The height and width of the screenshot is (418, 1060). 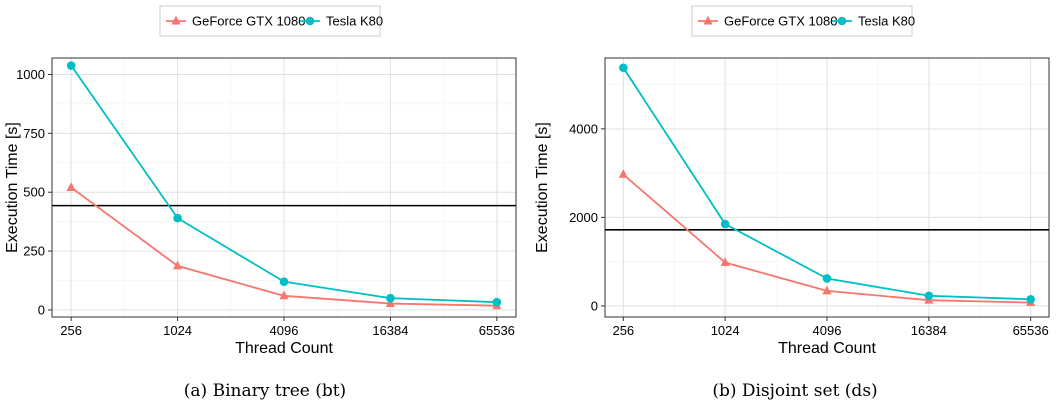 What do you see at coordinates (583, 128) in the screenshot?
I see `y-tick-label: 4000` at bounding box center [583, 128].